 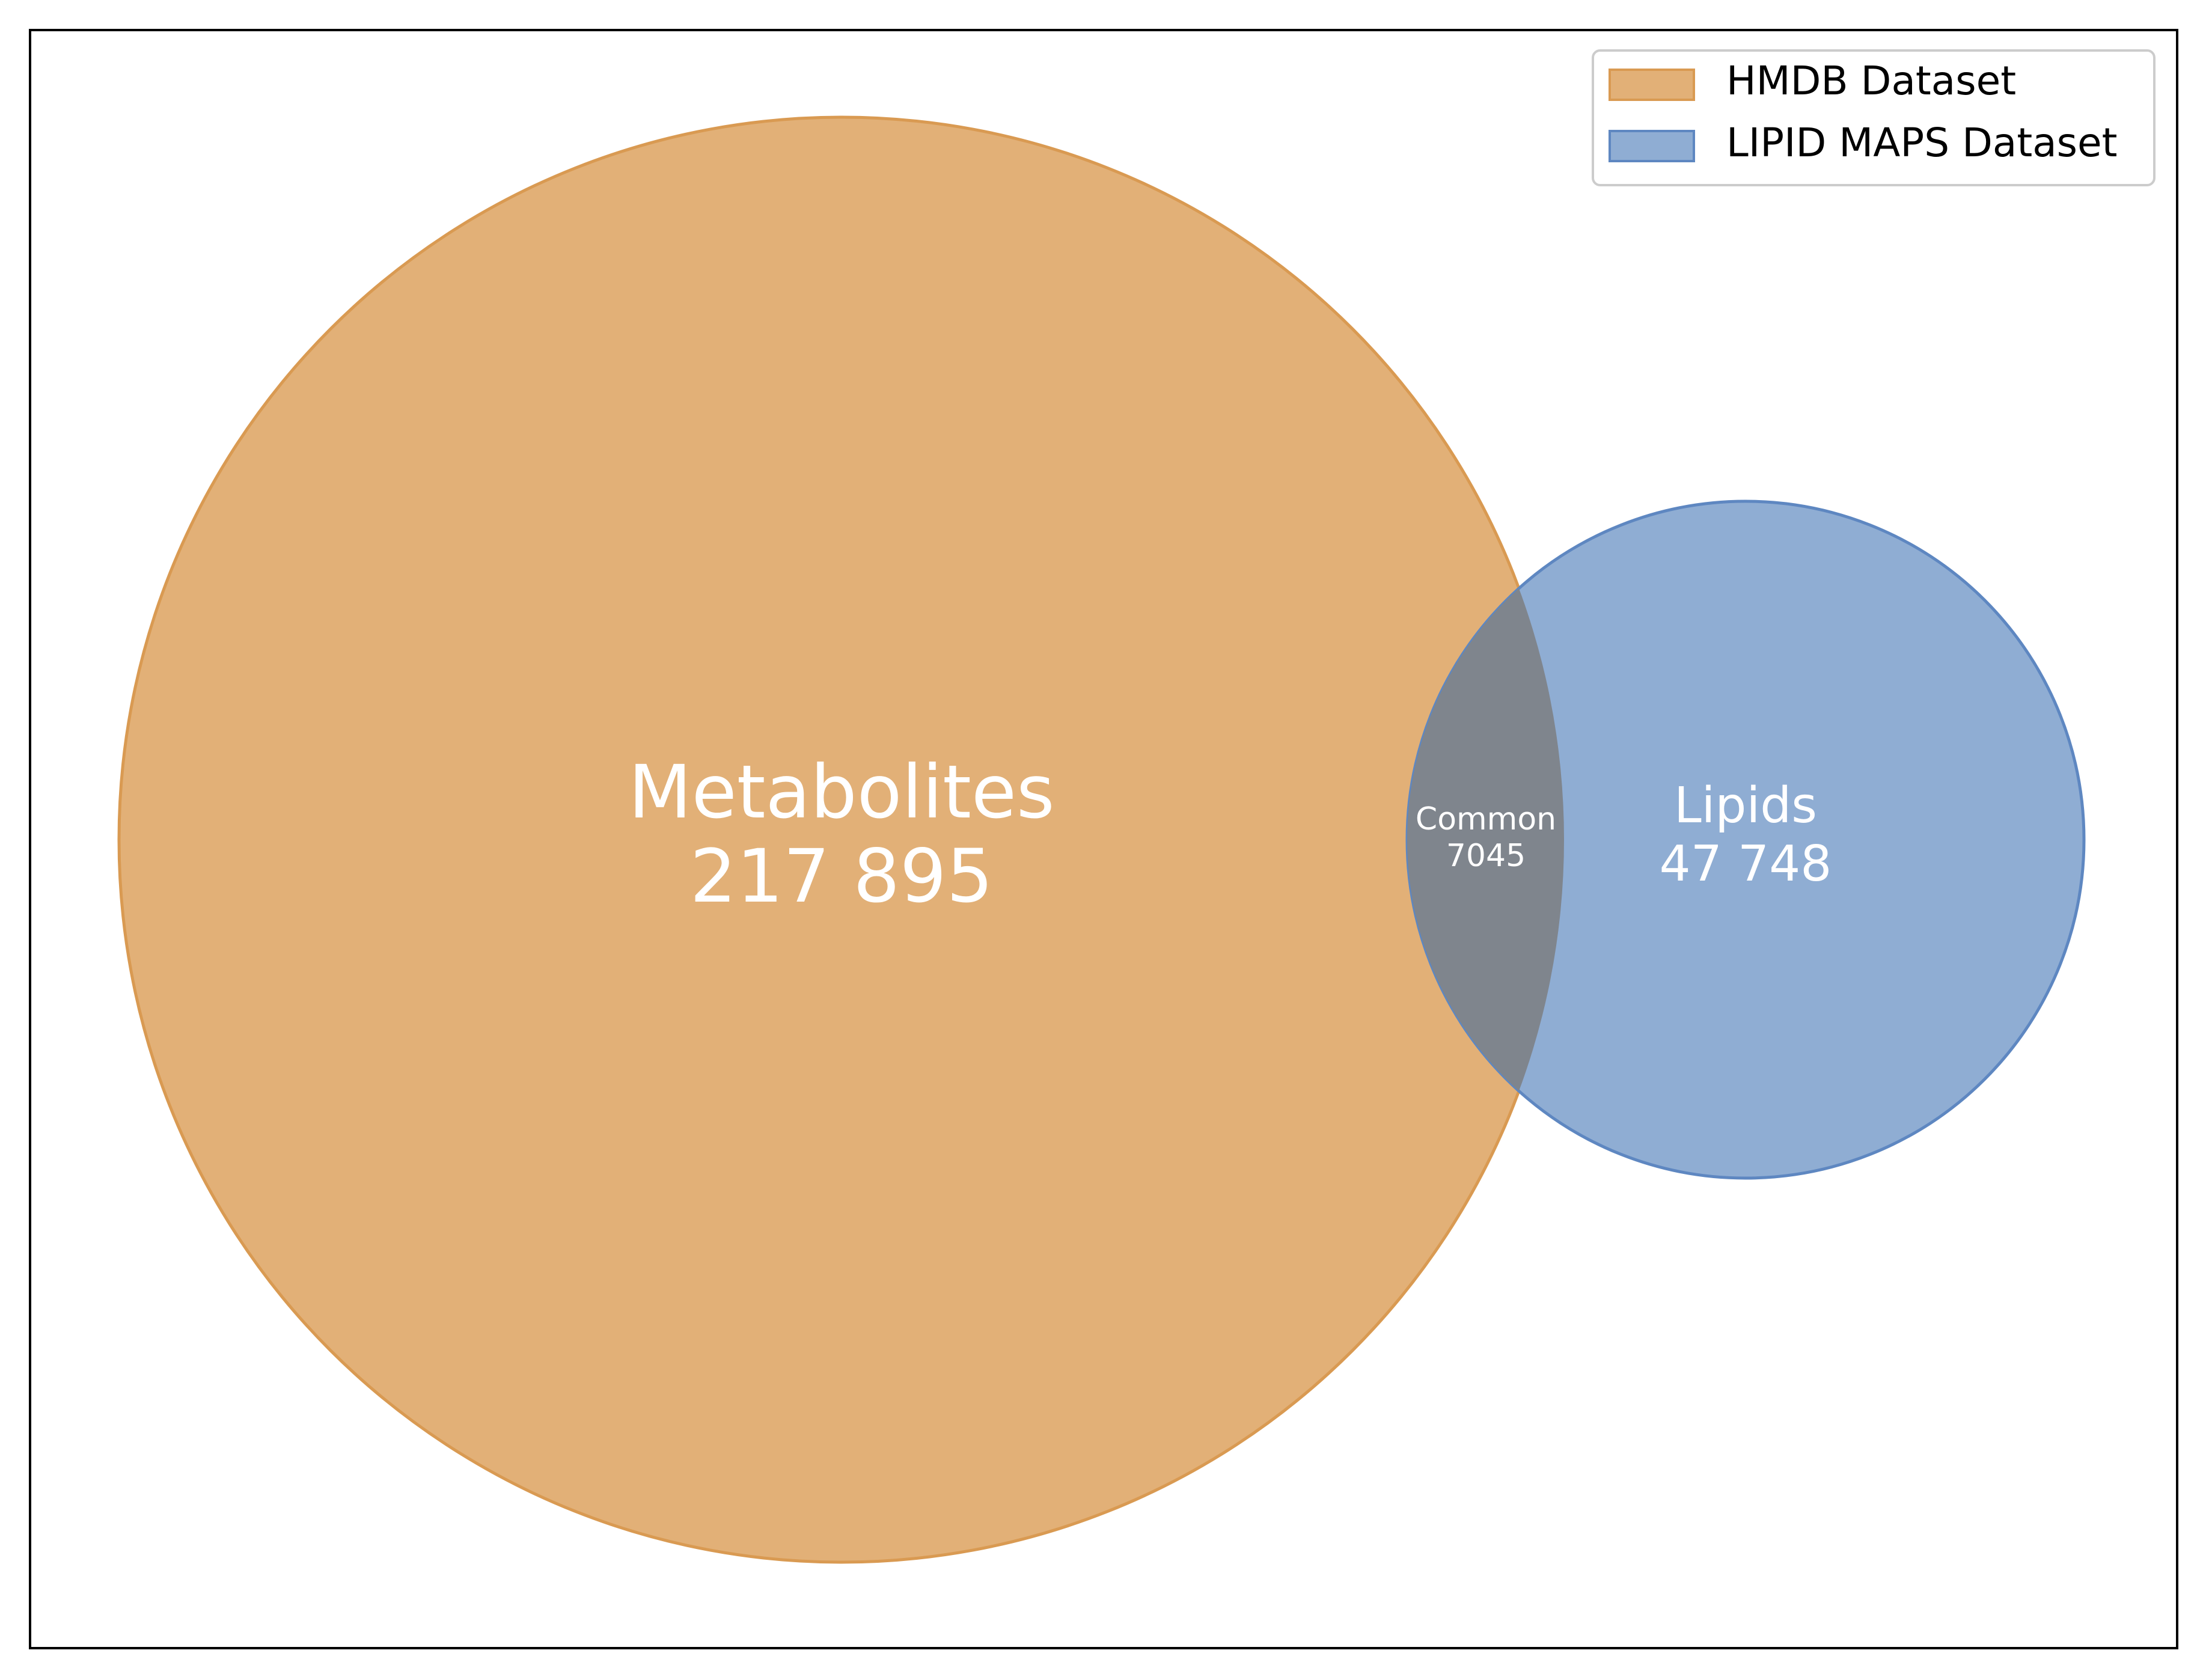 I want to click on legend-box, so click(x=1874, y=118).